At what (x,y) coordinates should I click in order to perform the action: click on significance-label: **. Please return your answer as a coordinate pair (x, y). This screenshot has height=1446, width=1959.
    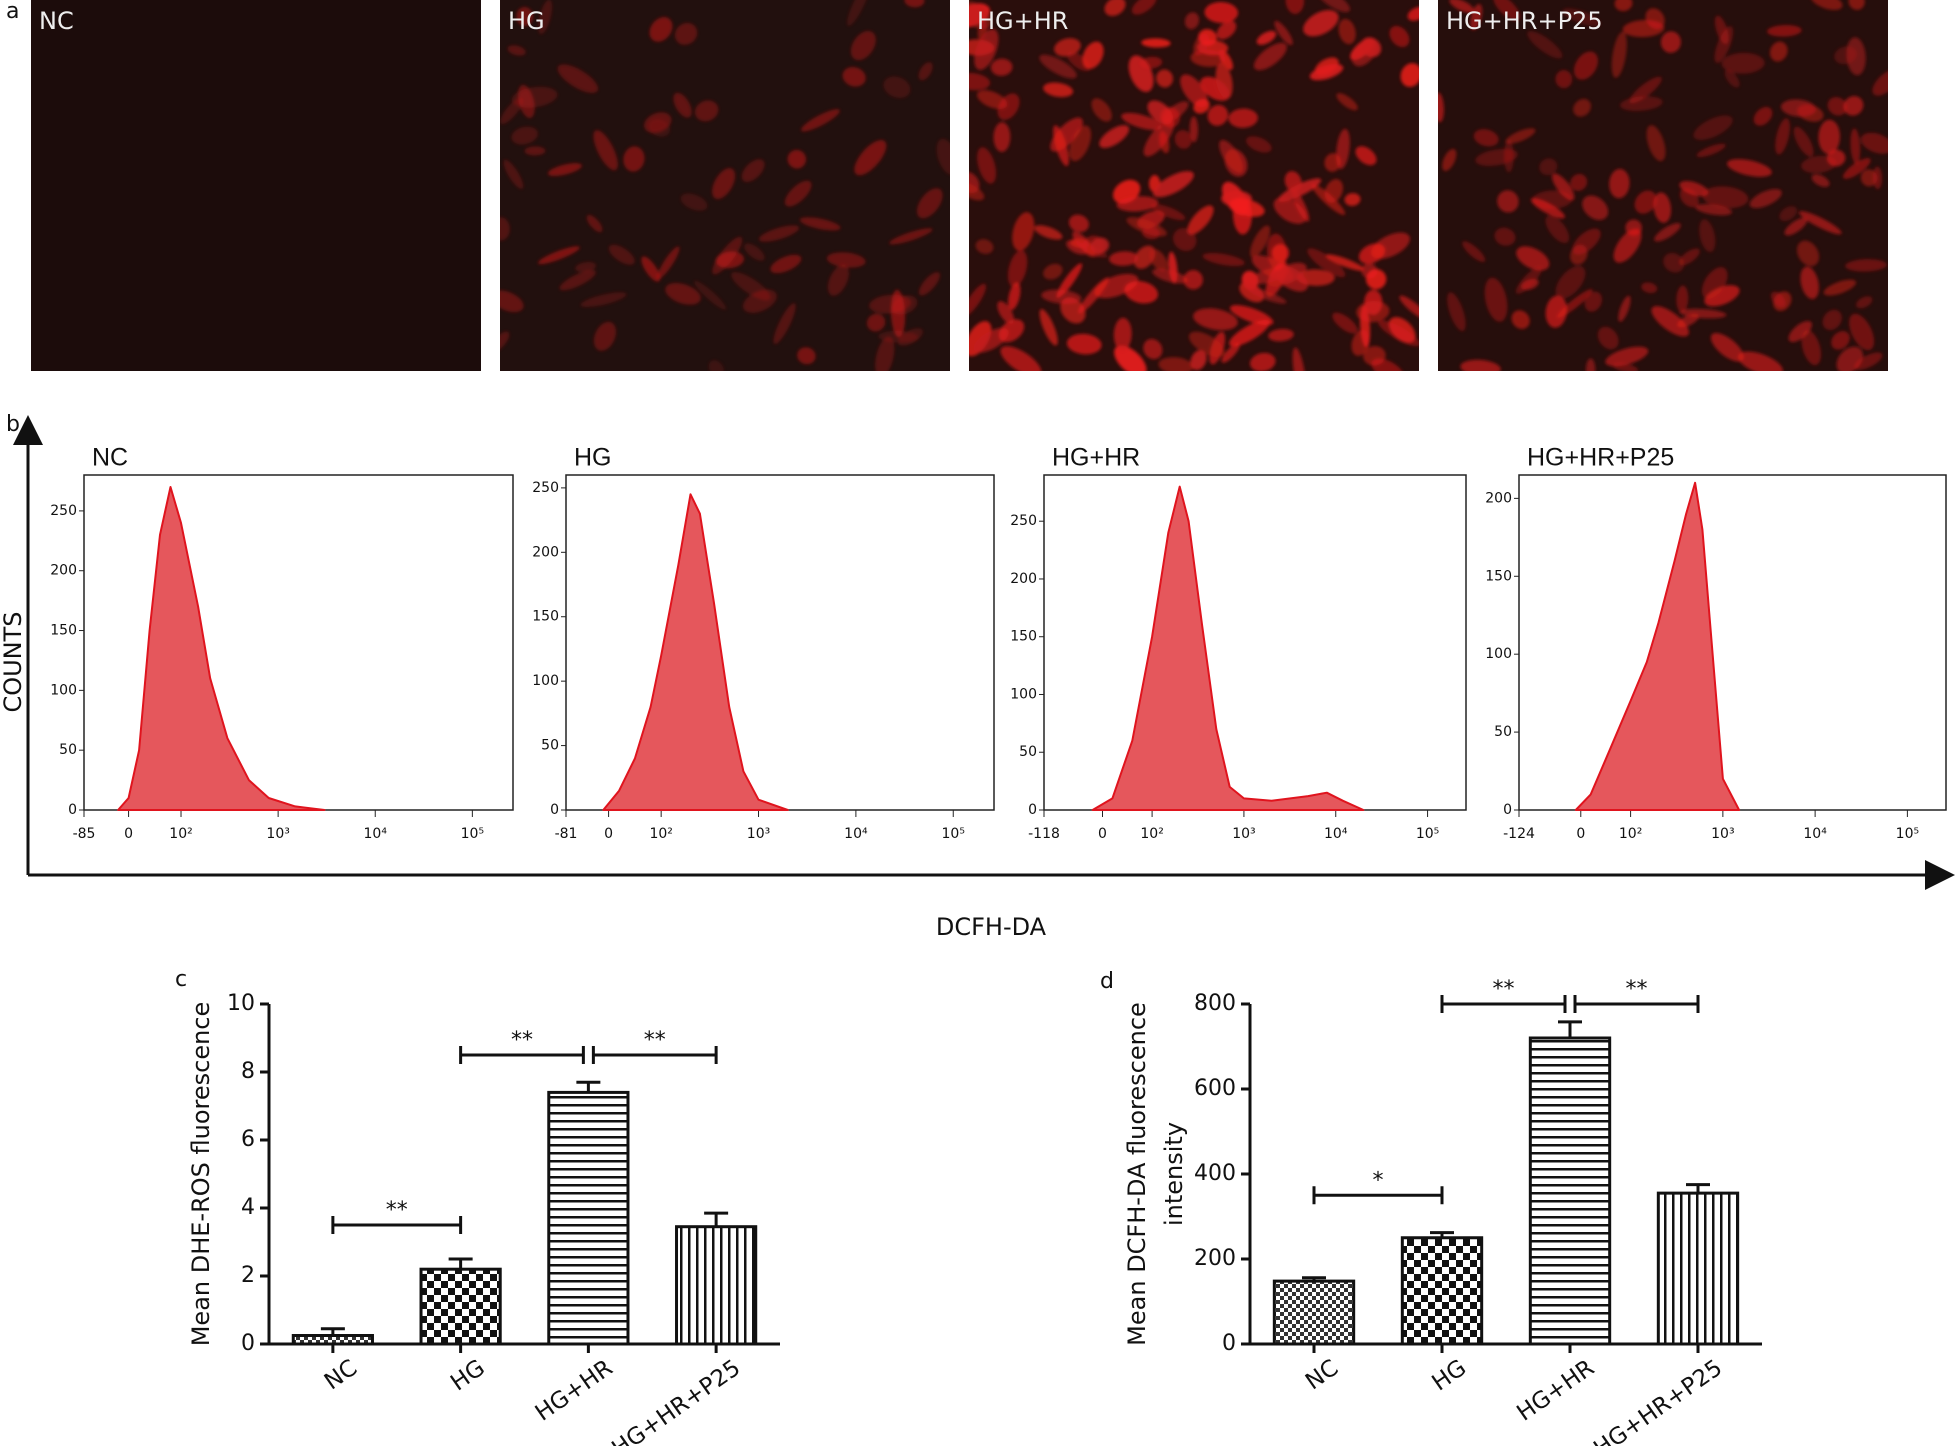
    Looking at the image, I should click on (397, 1210).